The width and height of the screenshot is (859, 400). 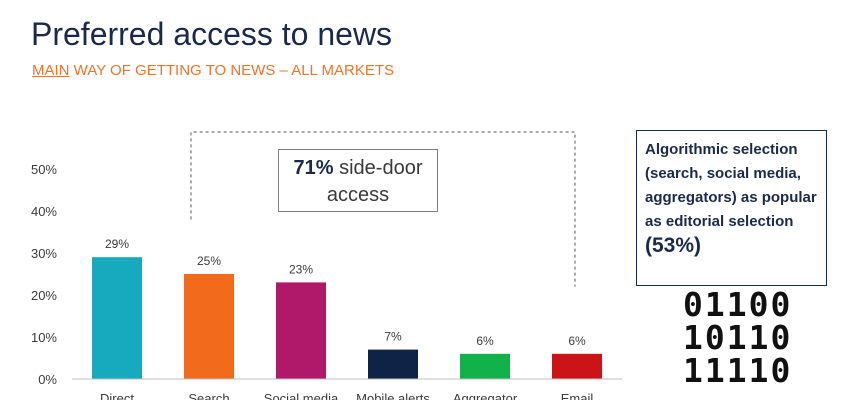 I want to click on binary-digits: 01100 10110 11110, so click(x=738, y=337).